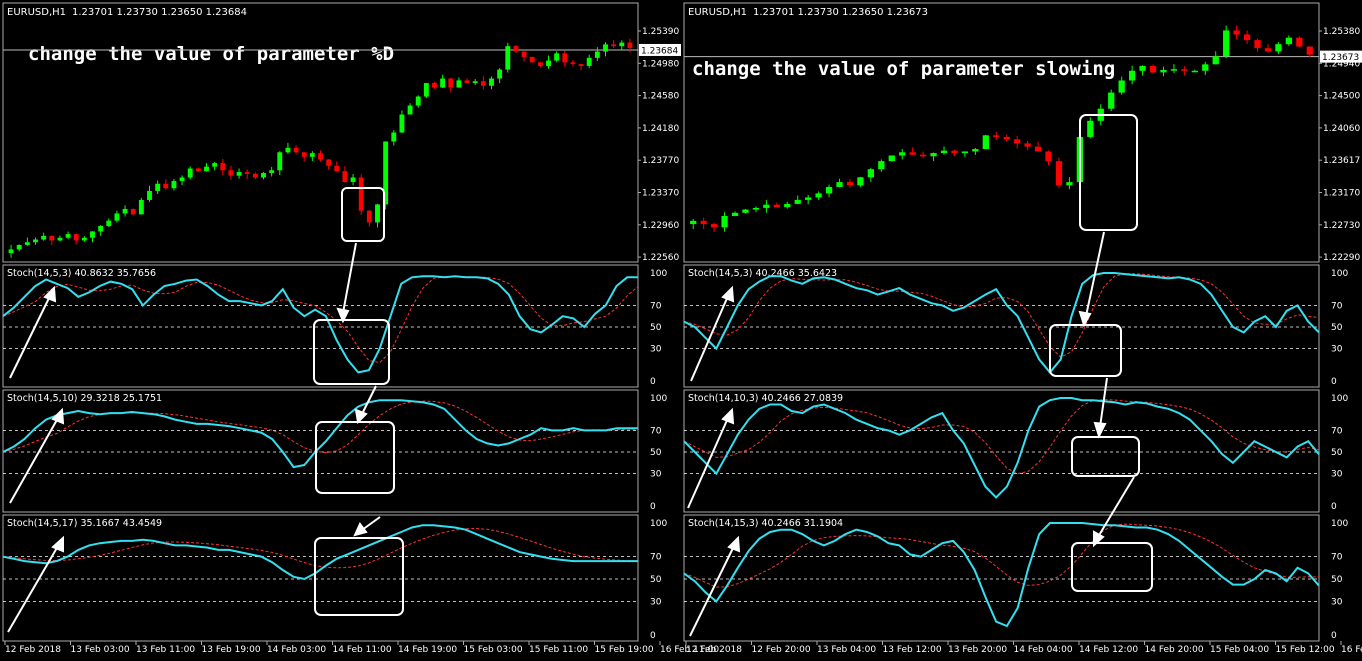 Image resolution: width=1362 pixels, height=661 pixels. Describe the element at coordinates (84, 398) in the screenshot. I see `stoch-label: Stoch(14,5,10) 29.3218 25.1751` at that location.